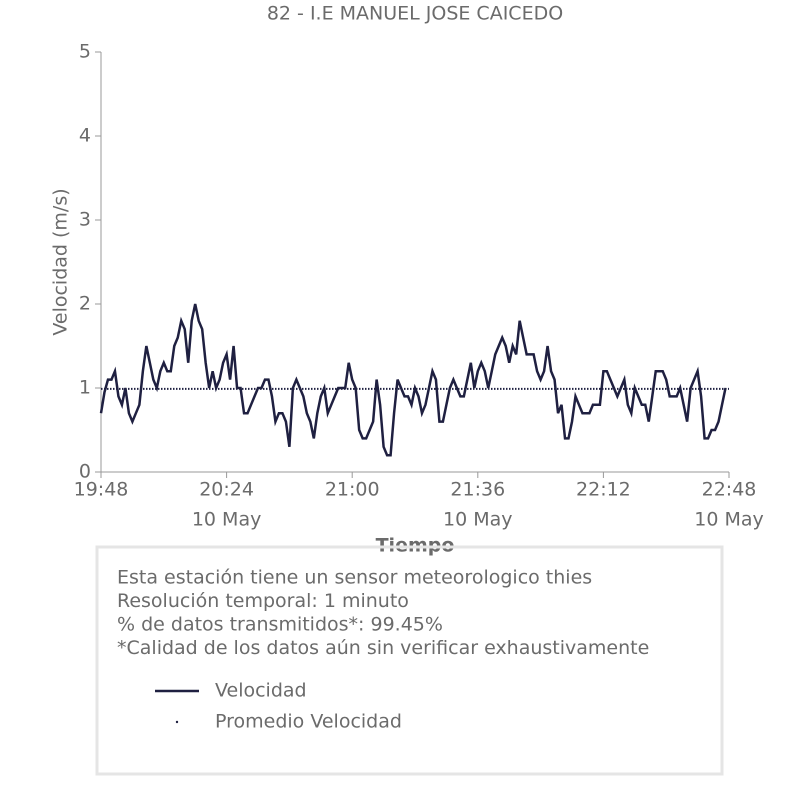 The height and width of the screenshot is (806, 806). What do you see at coordinates (85, 304) in the screenshot?
I see `y-tick-label: 2` at bounding box center [85, 304].